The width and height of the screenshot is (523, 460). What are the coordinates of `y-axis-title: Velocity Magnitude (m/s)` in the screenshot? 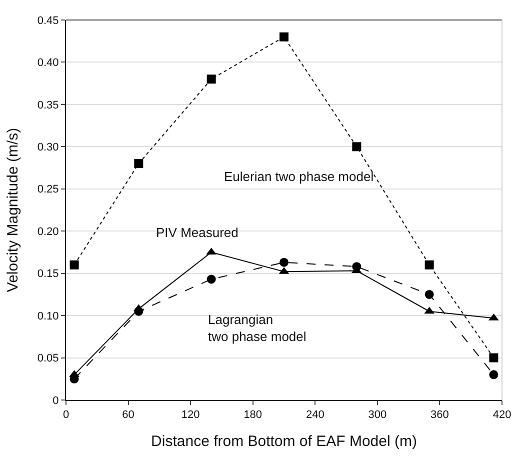 It's located at (13, 210).